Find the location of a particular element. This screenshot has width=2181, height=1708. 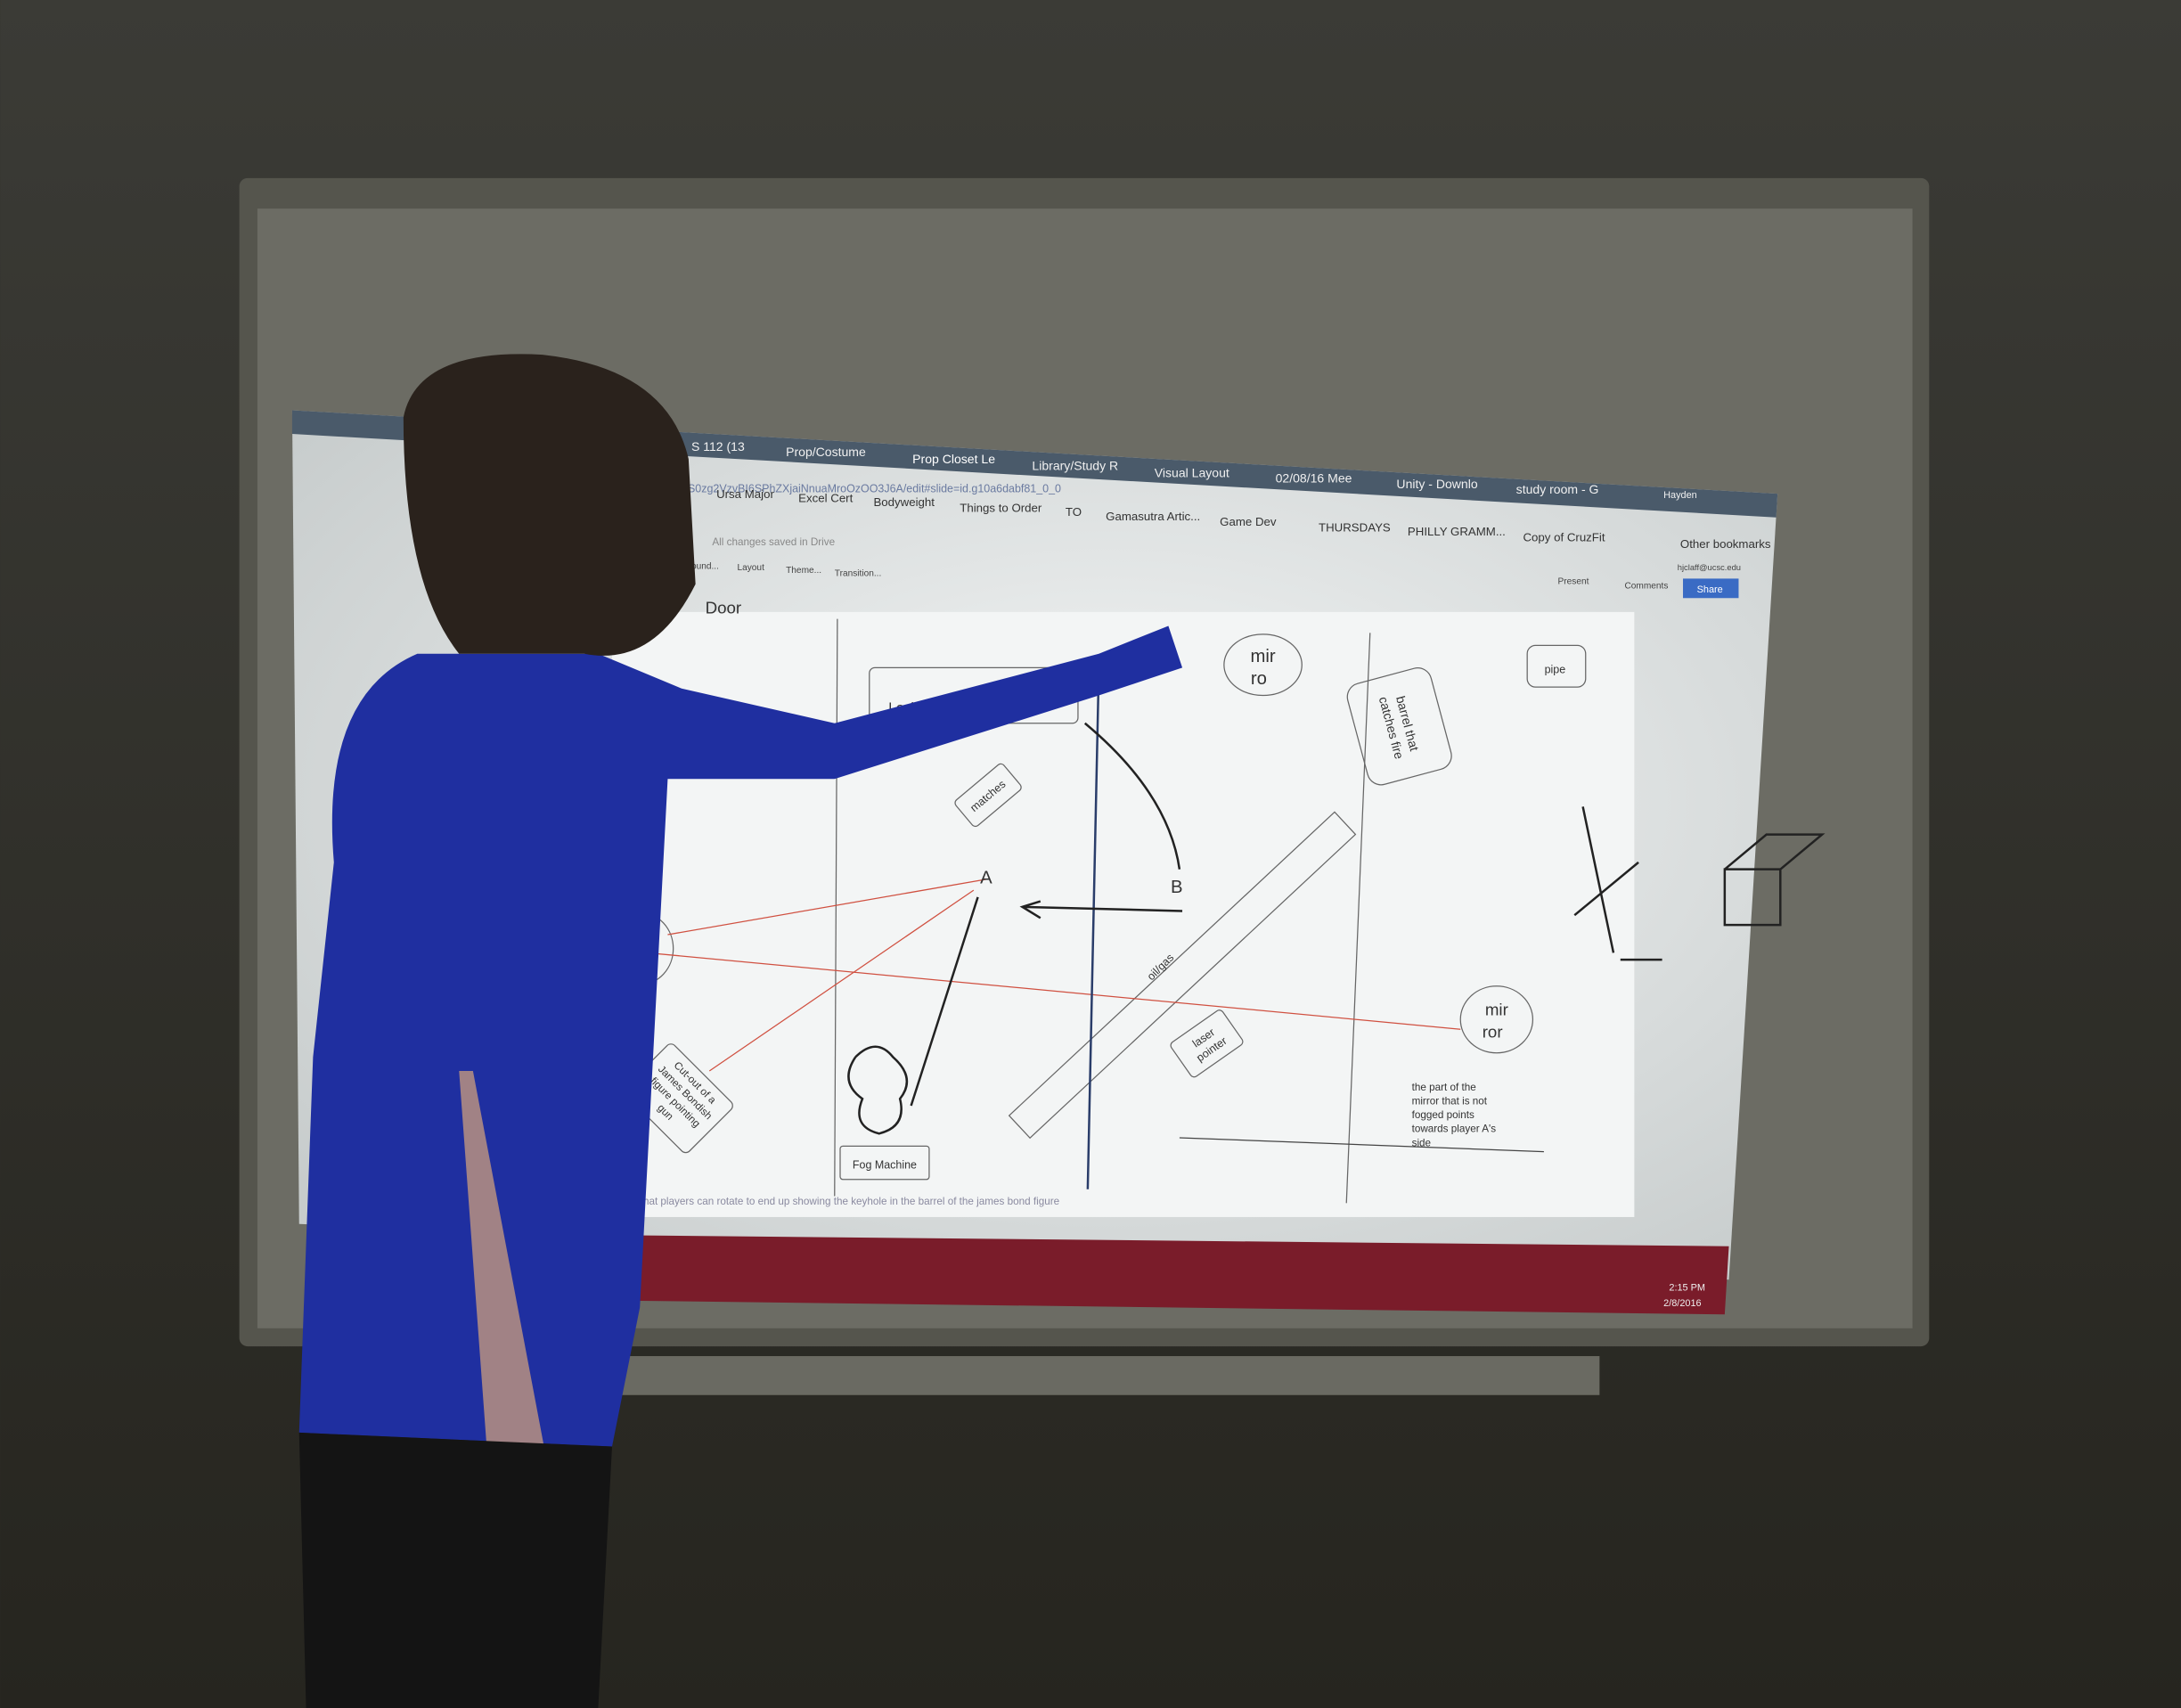

tab: 02/08/16 Mee is located at coordinates (1314, 478).